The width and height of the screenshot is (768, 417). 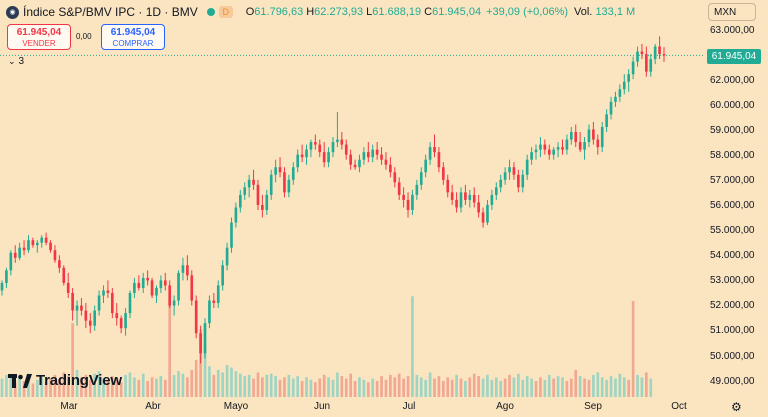 I want to click on sell-label: VENDER, so click(x=39, y=43).